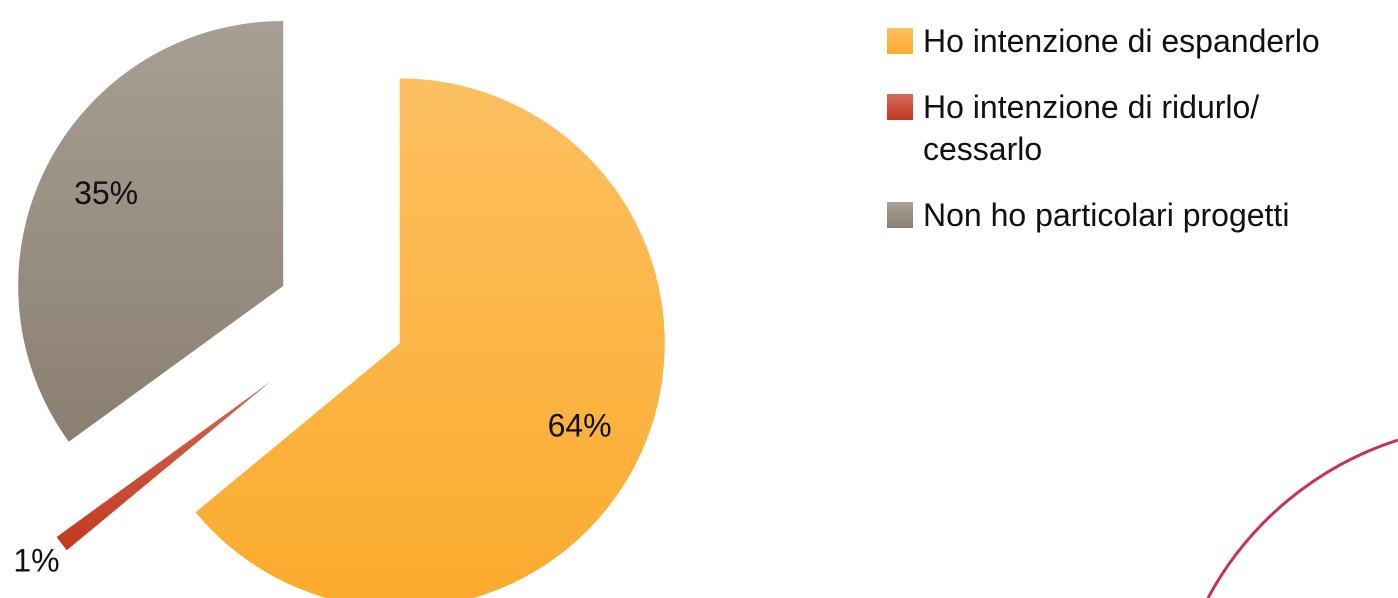 Image resolution: width=1398 pixels, height=598 pixels. I want to click on data-label: 35%, so click(106, 193).